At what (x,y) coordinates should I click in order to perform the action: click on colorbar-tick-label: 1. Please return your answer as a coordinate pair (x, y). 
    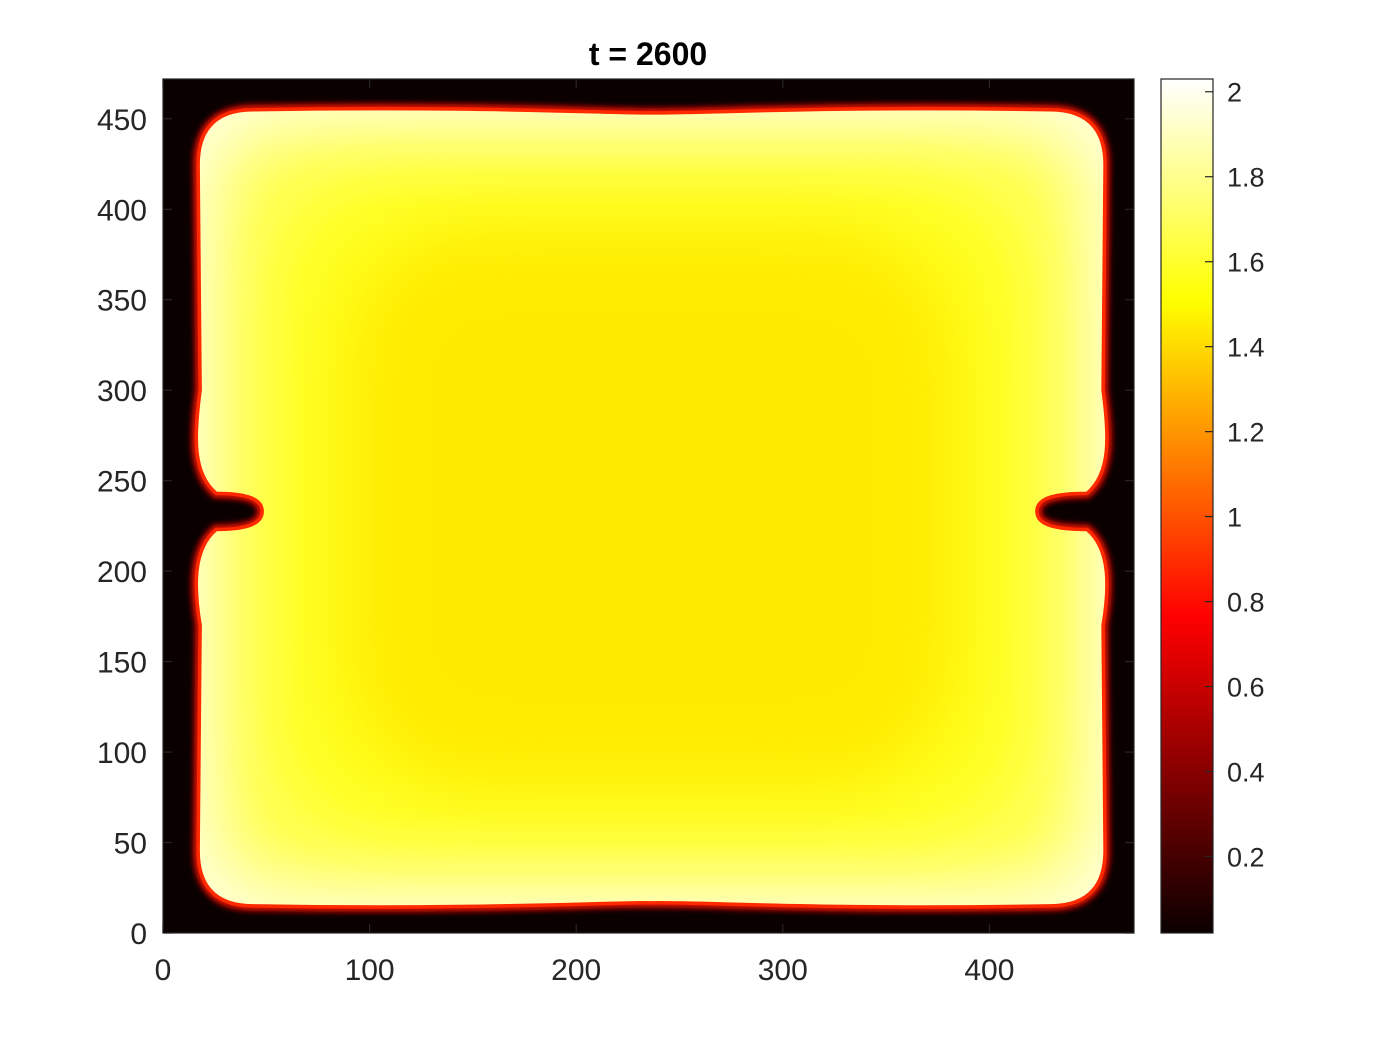
    Looking at the image, I should click on (1234, 518).